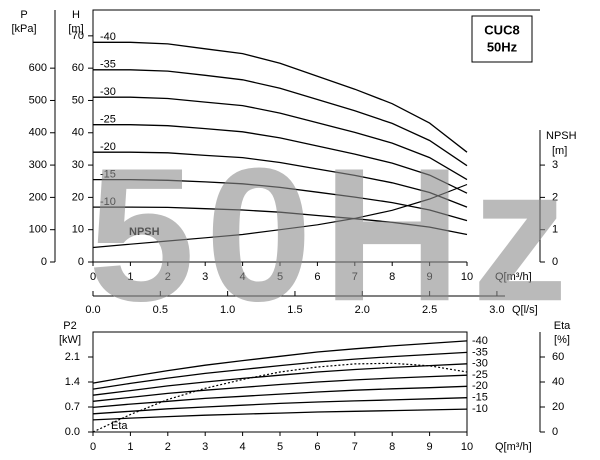  I want to click on series-label: -30, so click(108, 92).